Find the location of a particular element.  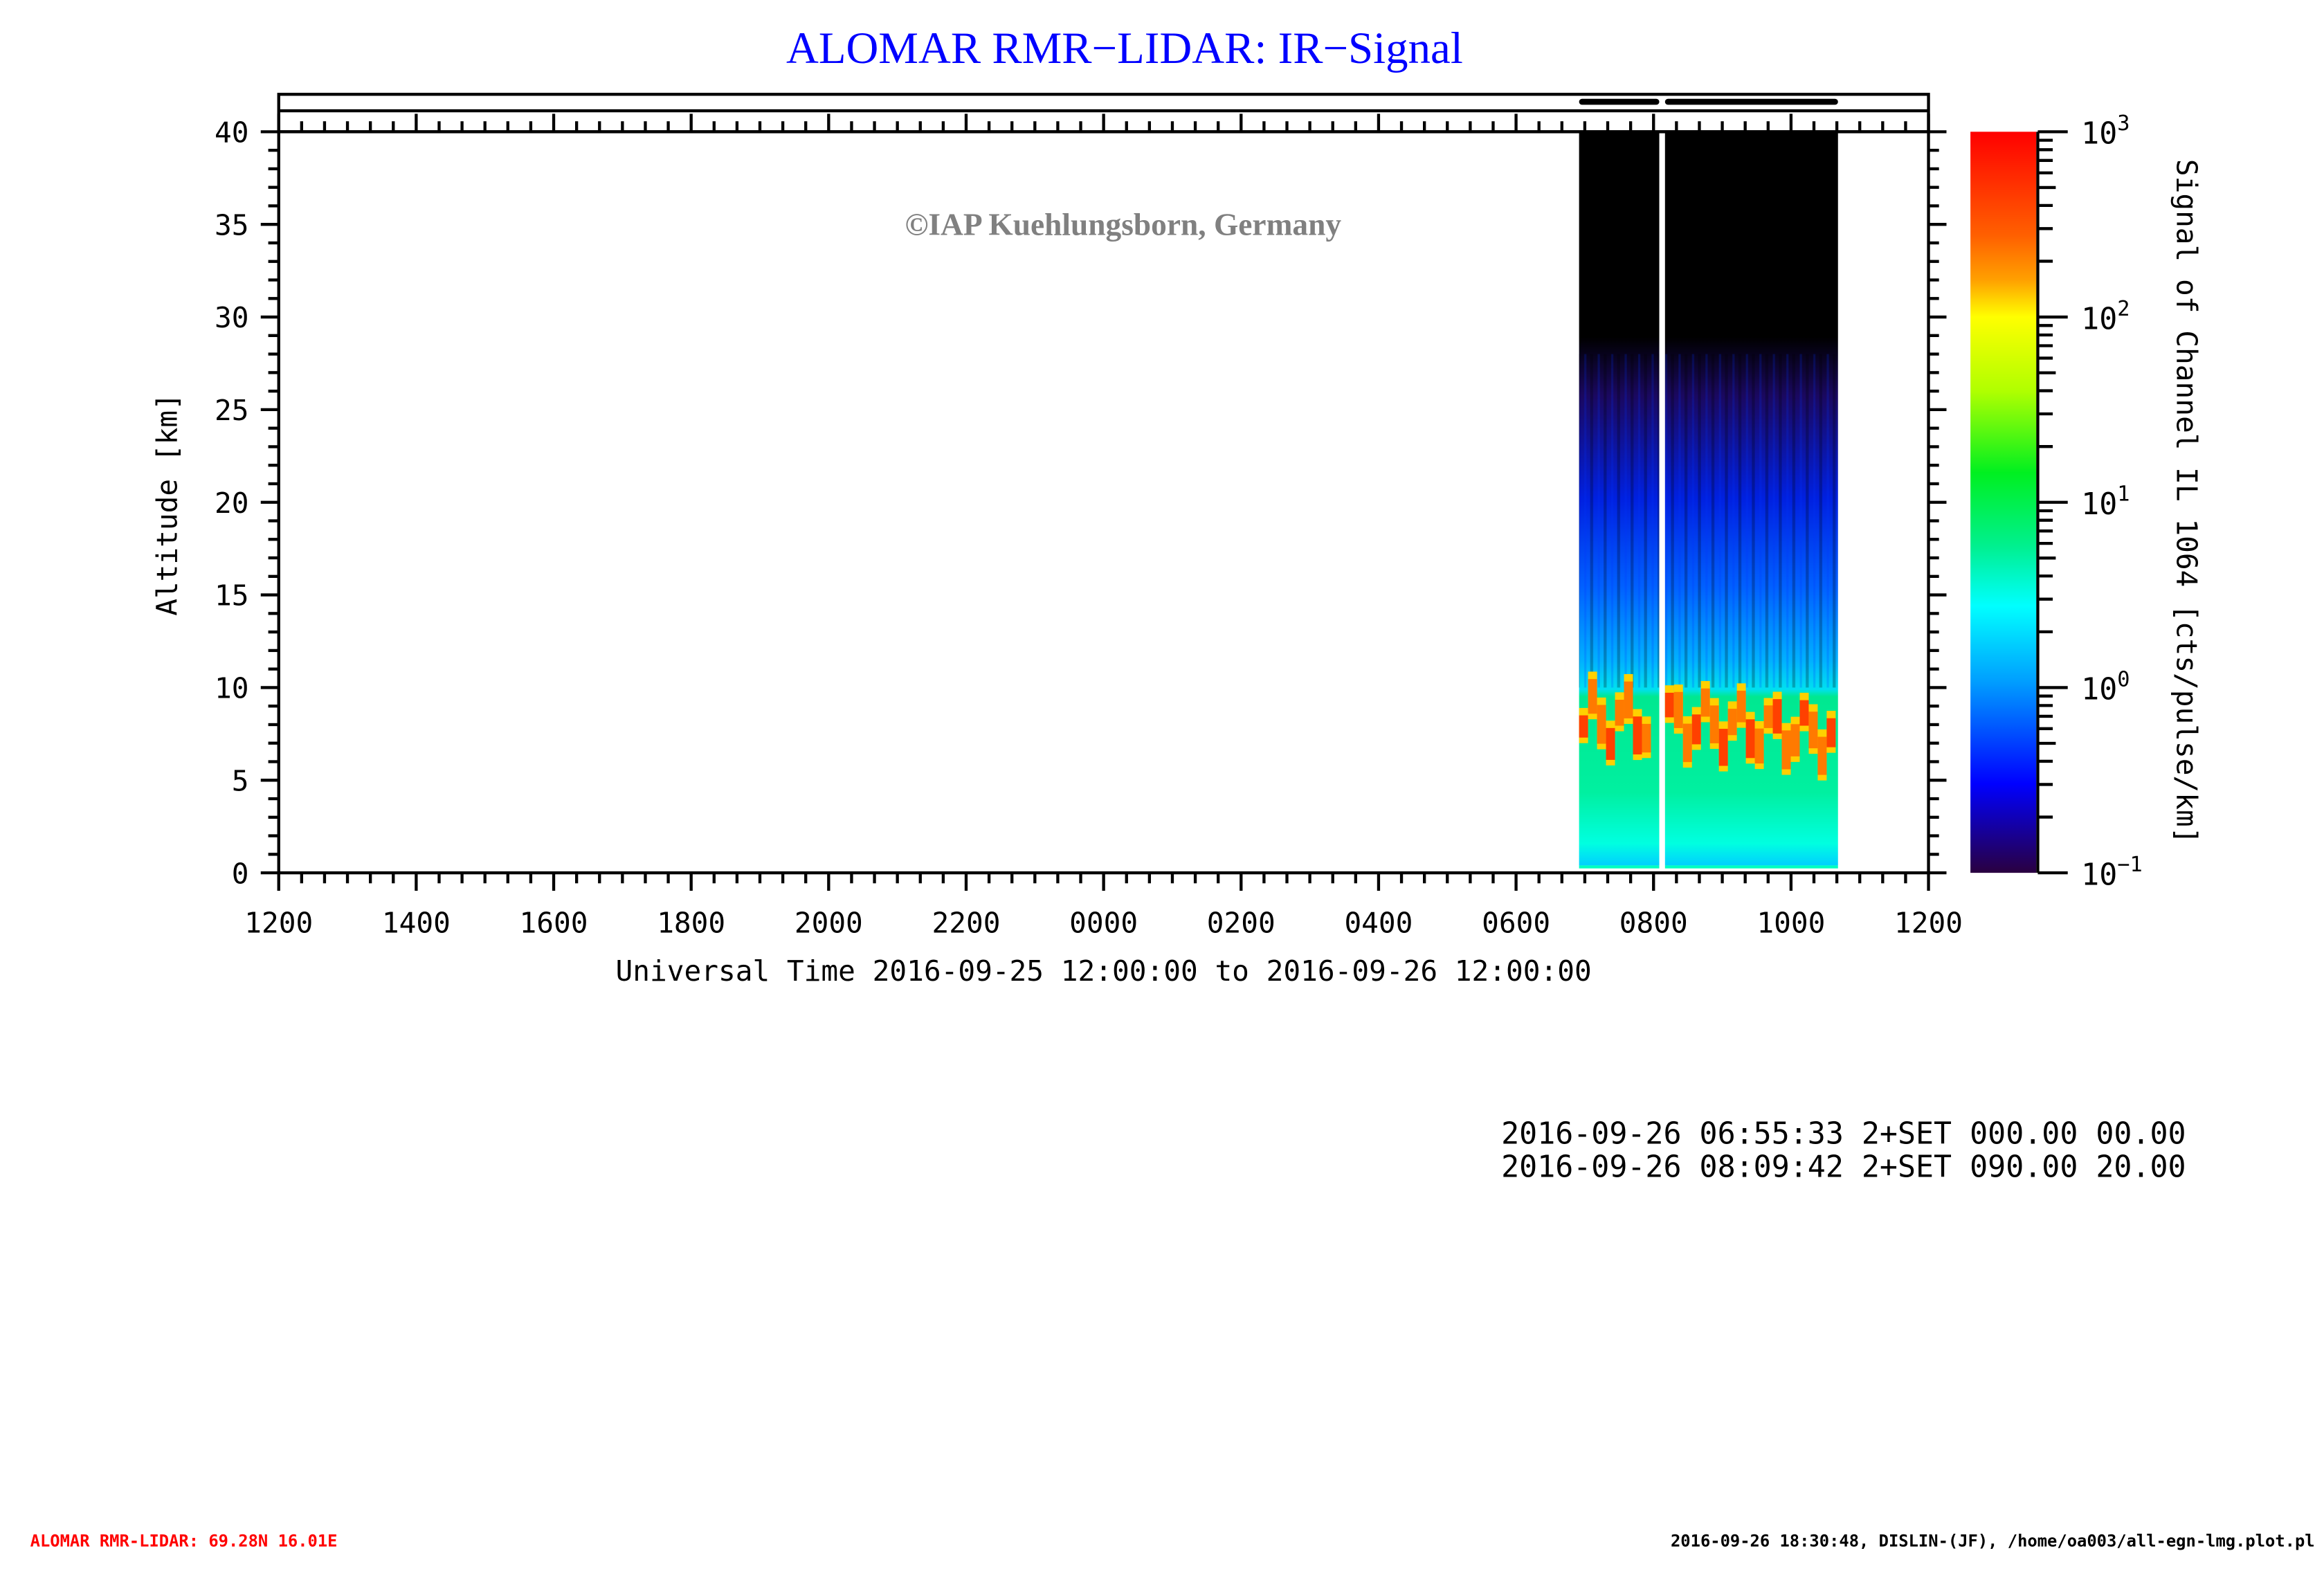

colorbar-tick-label: 10¹ is located at coordinates (2105, 502).